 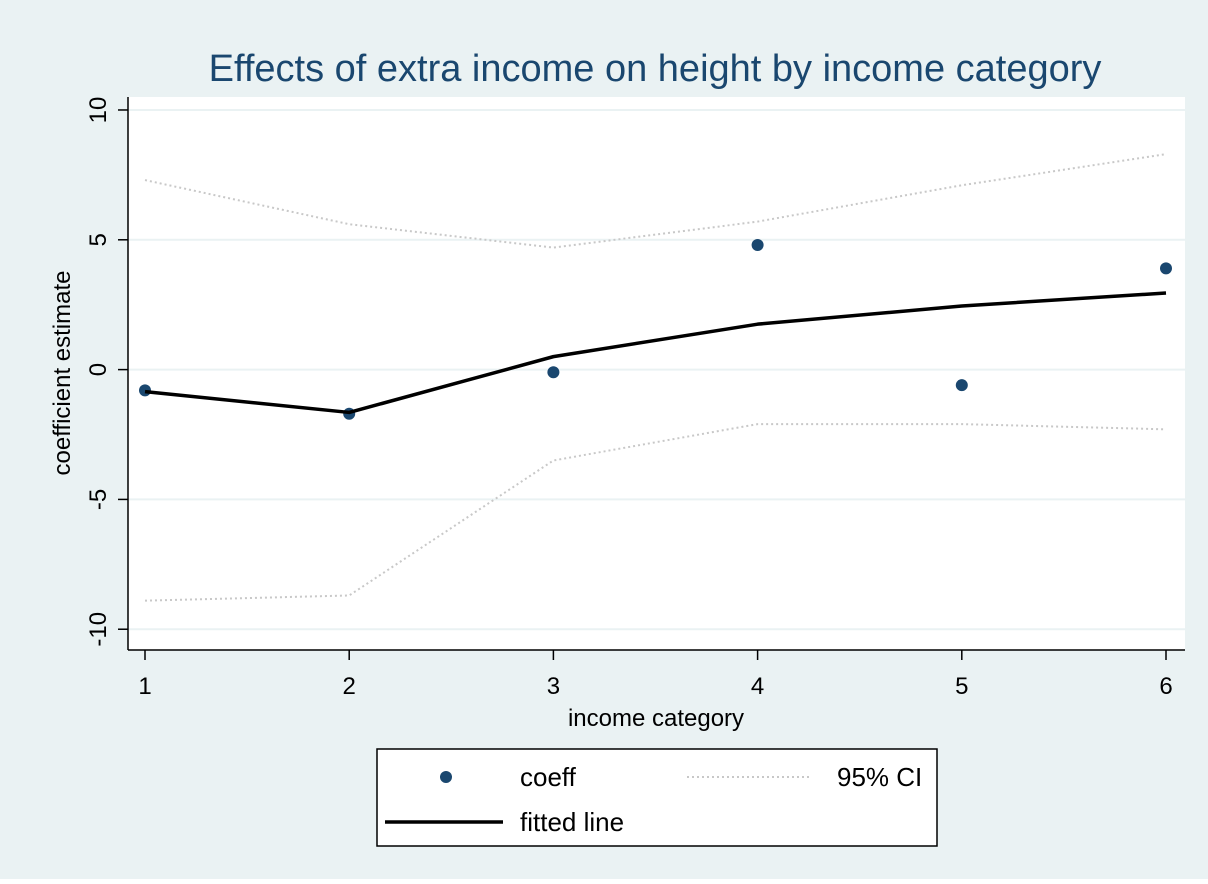 I want to click on x-axis-label: income category, so click(x=656, y=718).